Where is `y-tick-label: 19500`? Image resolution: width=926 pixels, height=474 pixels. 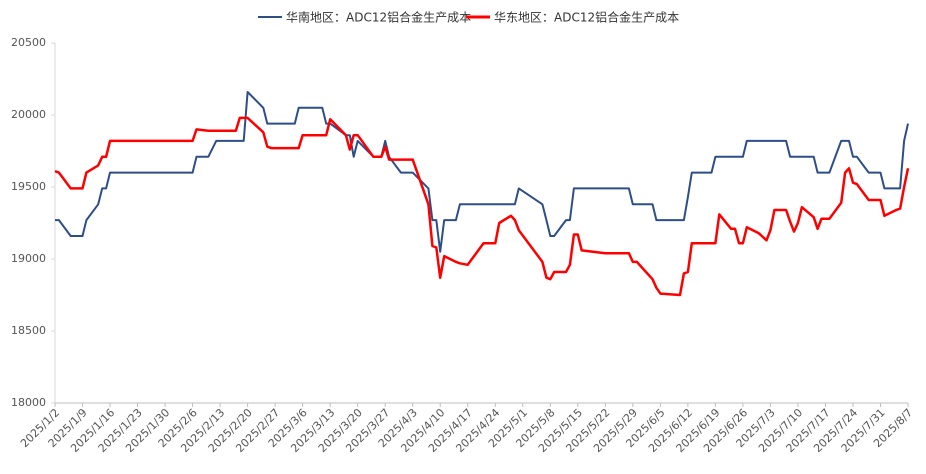
y-tick-label: 19500 is located at coordinates (28, 186).